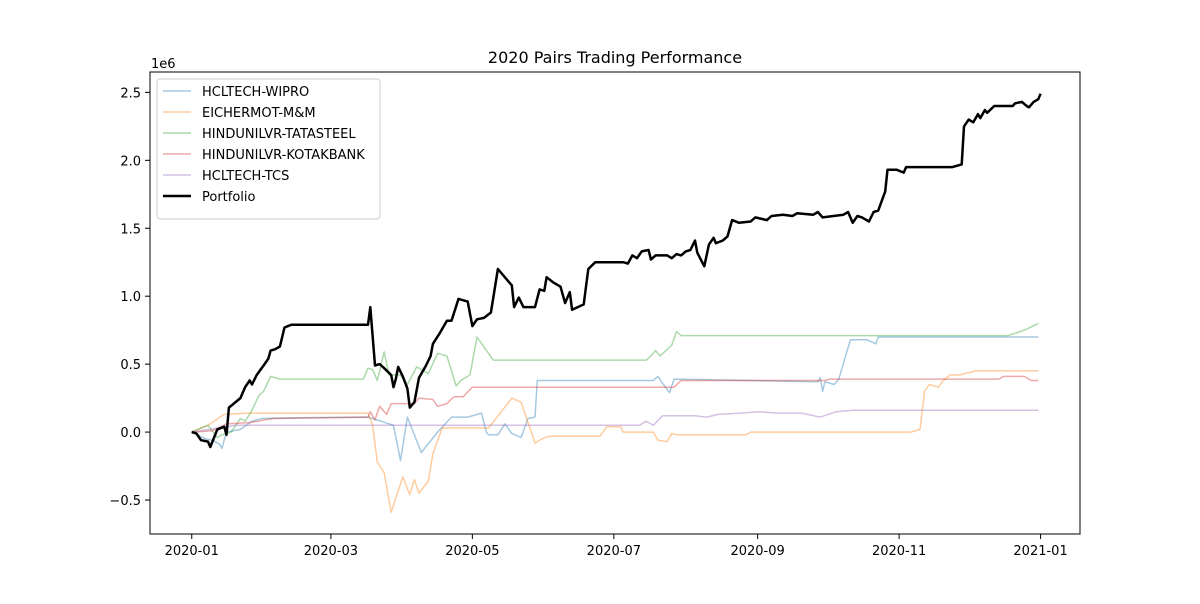 This screenshot has height=604, width=1200. What do you see at coordinates (229, 197) in the screenshot?
I see `legend-label-portfolio: Portfolio` at bounding box center [229, 197].